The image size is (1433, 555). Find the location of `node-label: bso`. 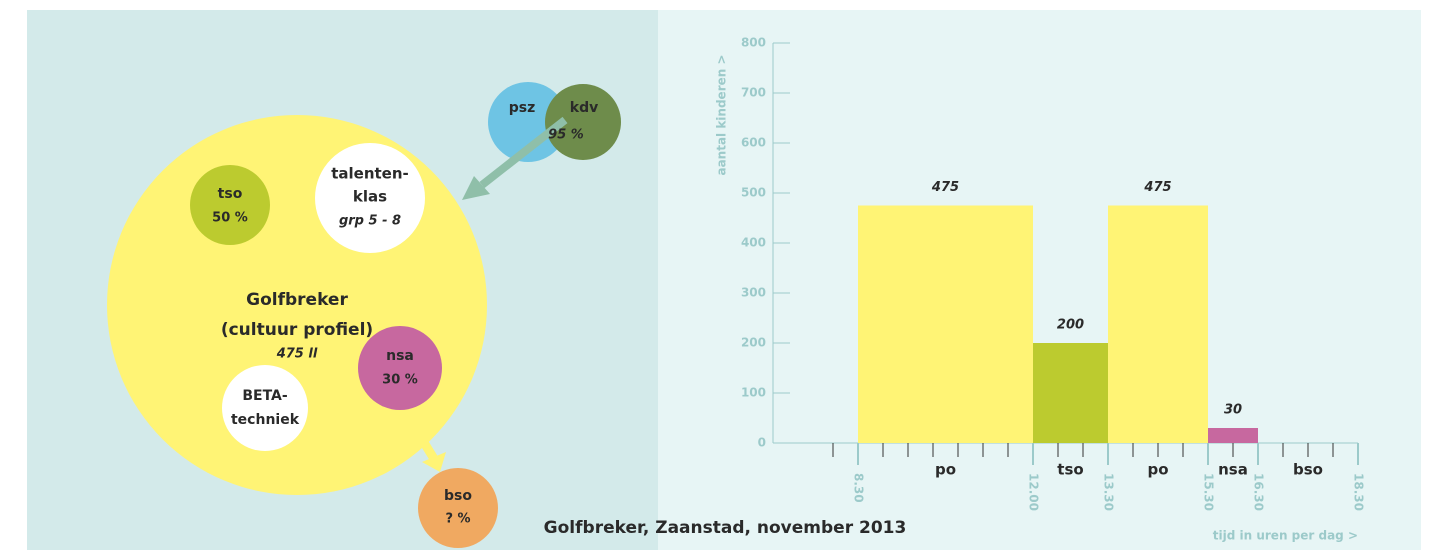

node-label: bso is located at coordinates (458, 496).